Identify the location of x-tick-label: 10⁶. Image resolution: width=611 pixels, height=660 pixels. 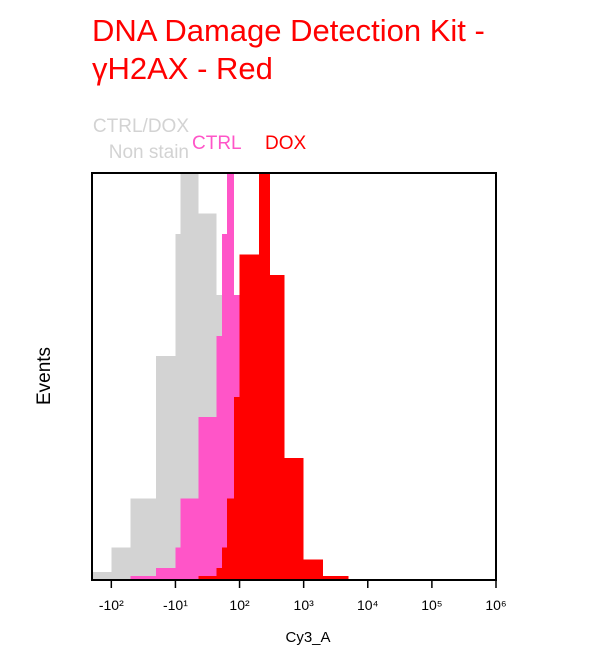
(495, 605).